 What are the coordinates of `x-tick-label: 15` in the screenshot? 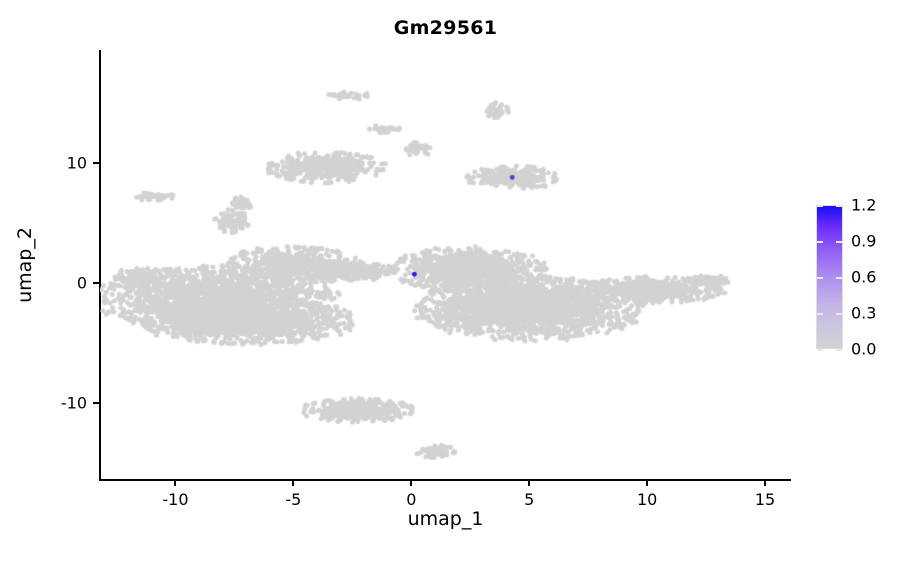 It's located at (765, 499).